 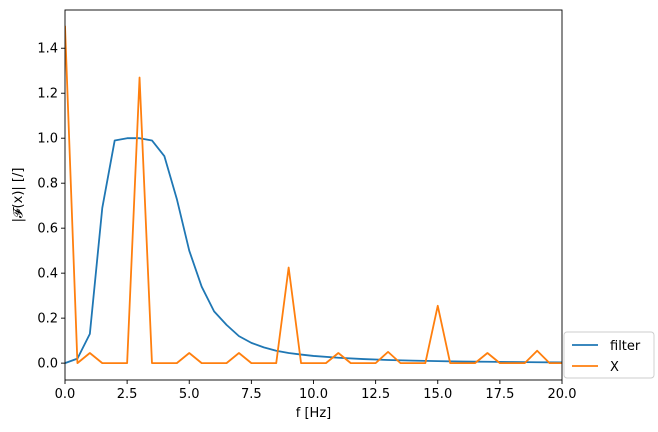 I want to click on legend: filter X, so click(x=609, y=355).